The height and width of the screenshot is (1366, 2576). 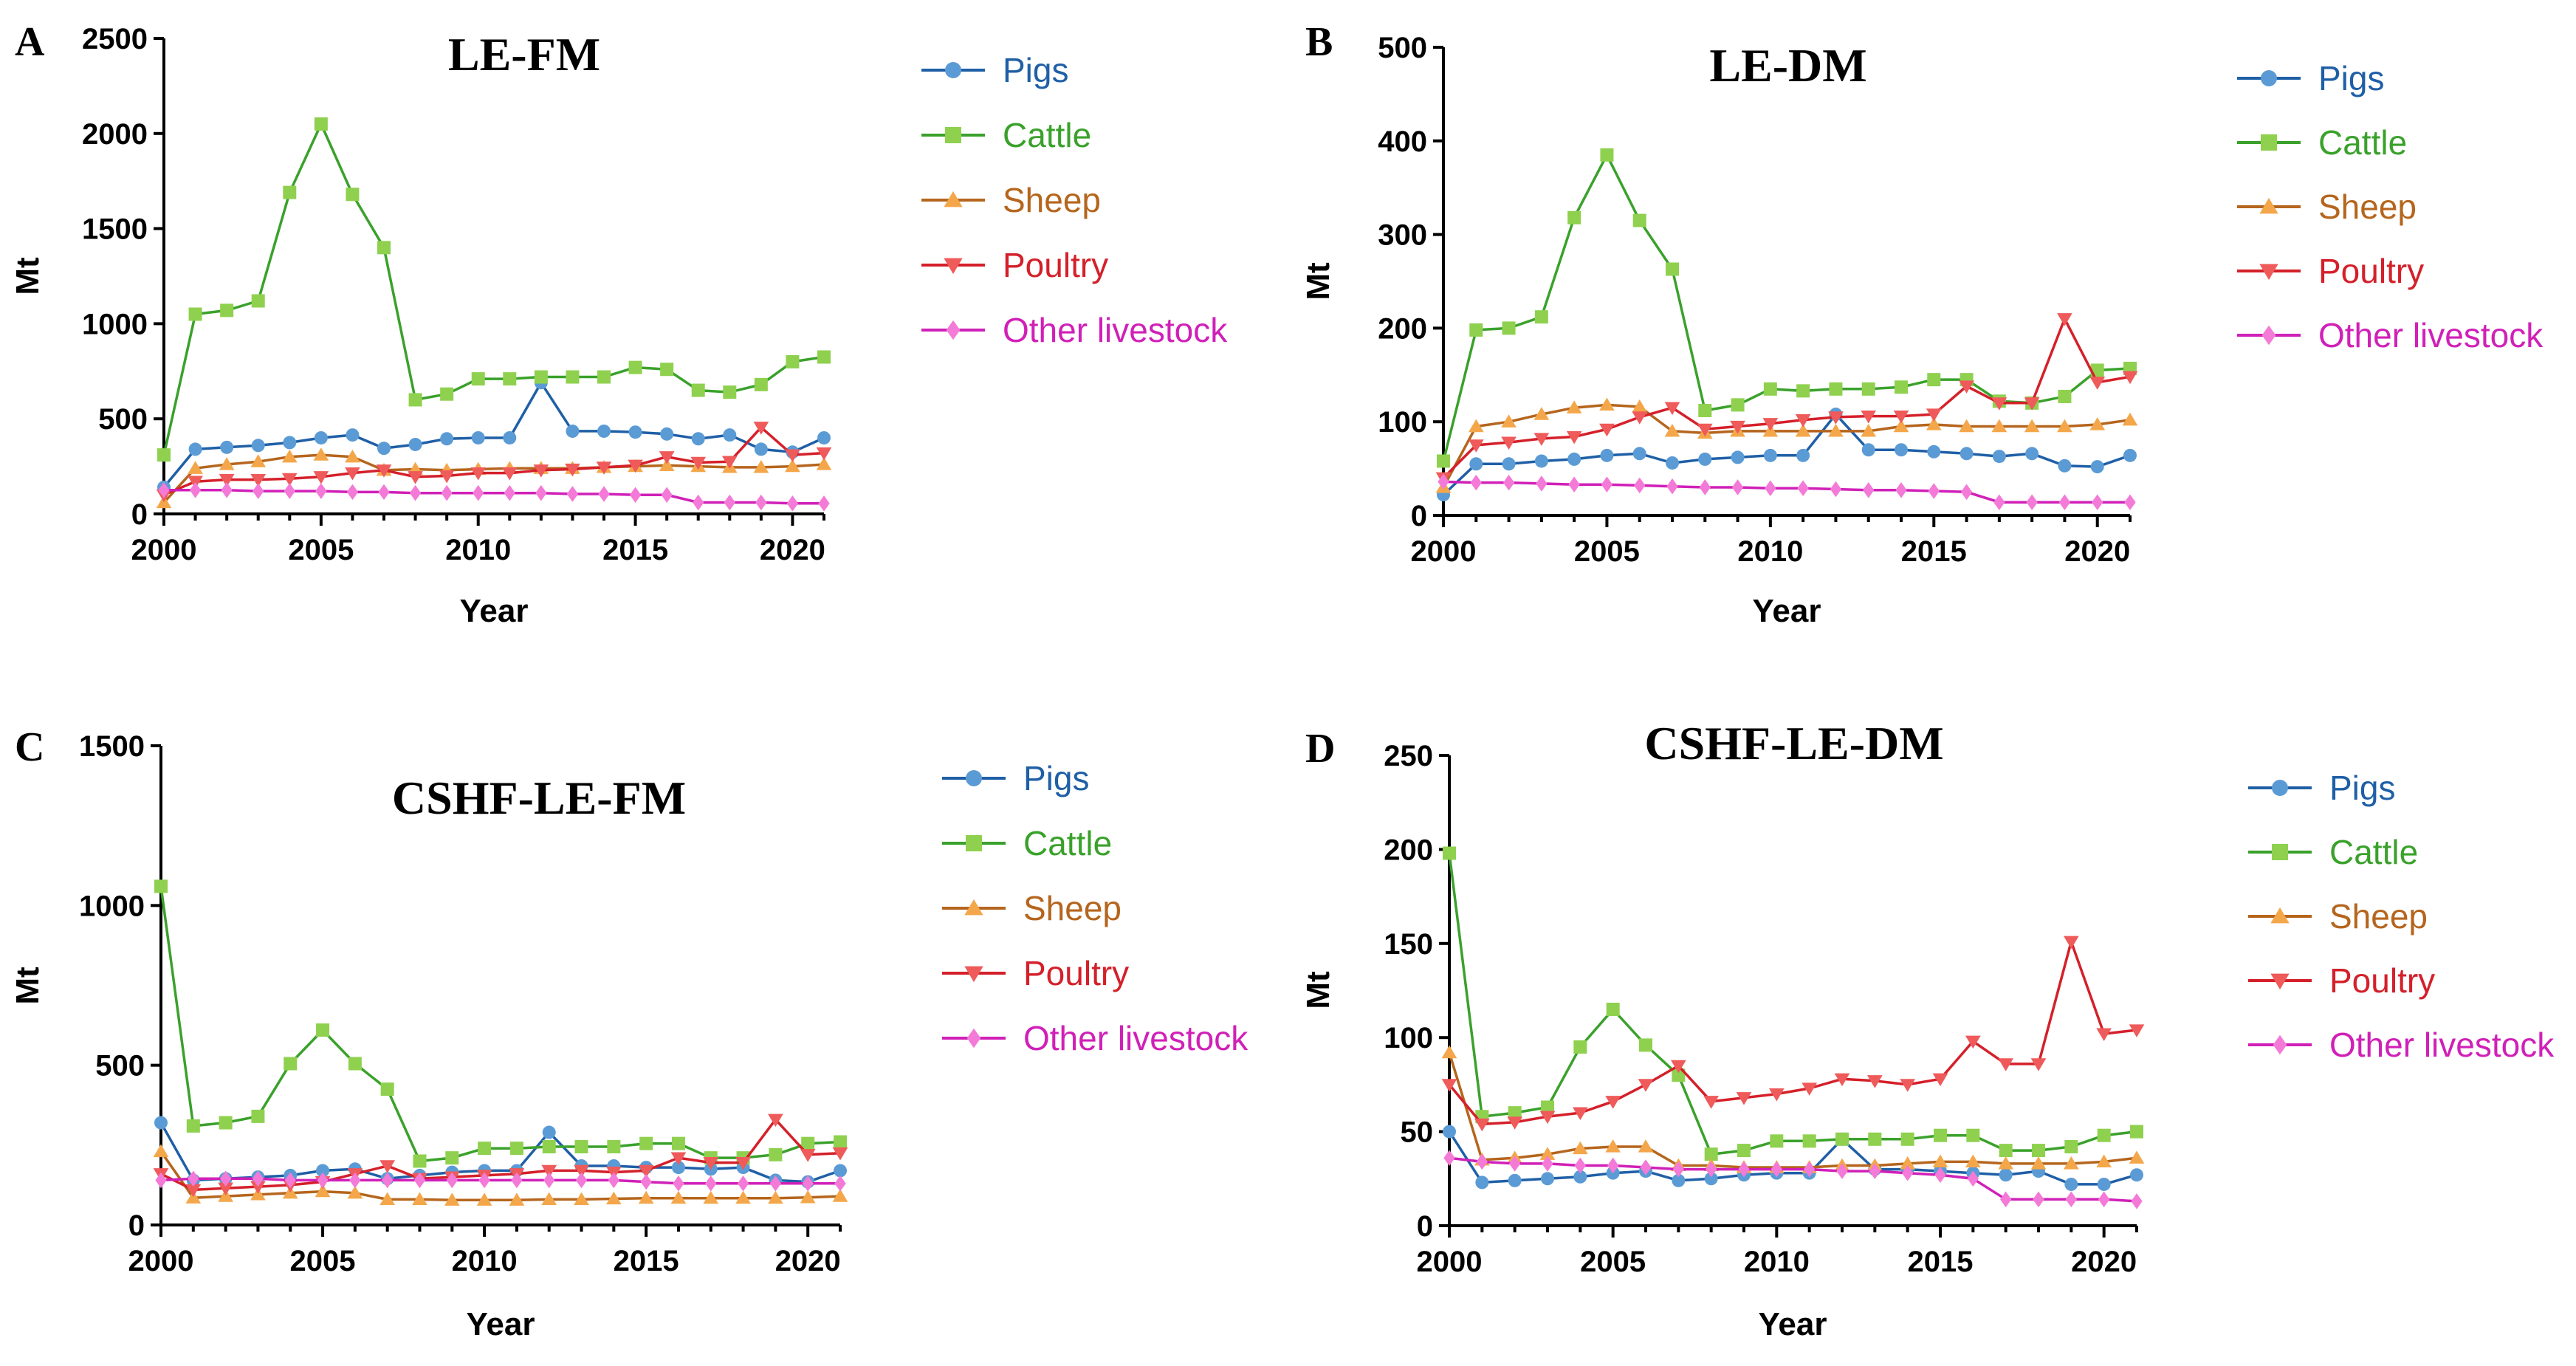 I want to click on x-tick-label: 2005, so click(x=1607, y=552).